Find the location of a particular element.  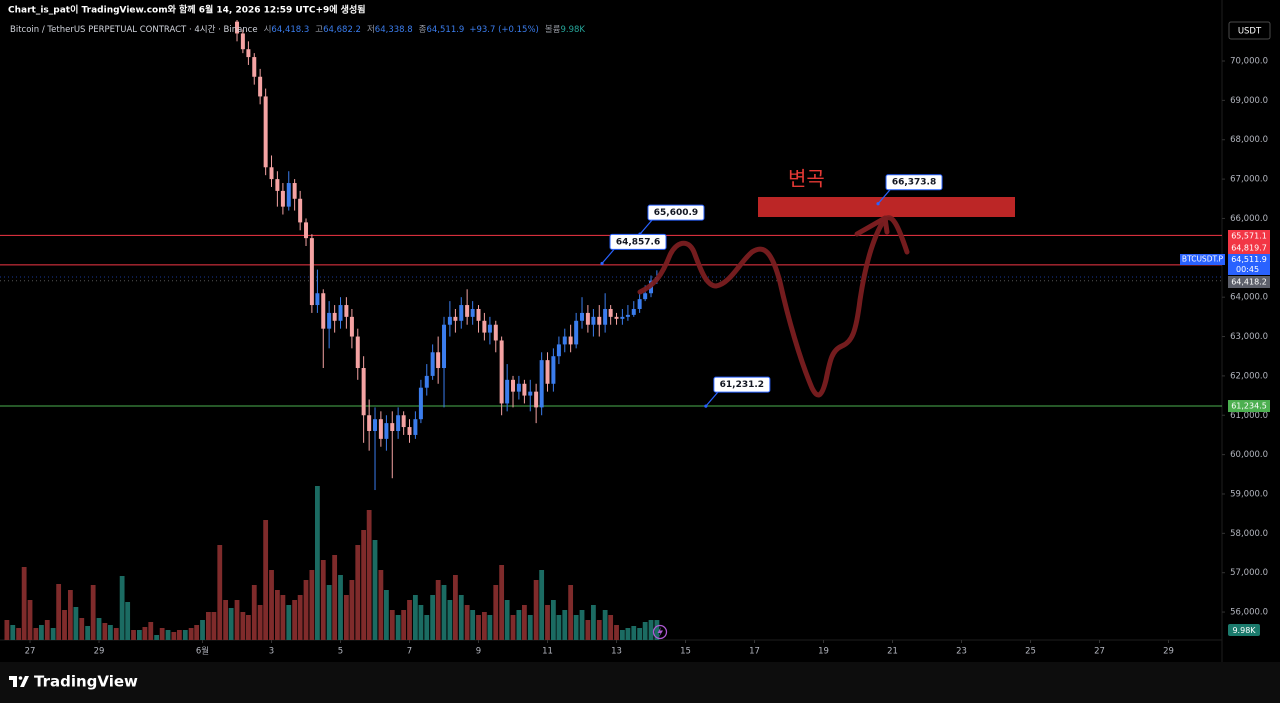

x-tick-label: 19 is located at coordinates (823, 652).